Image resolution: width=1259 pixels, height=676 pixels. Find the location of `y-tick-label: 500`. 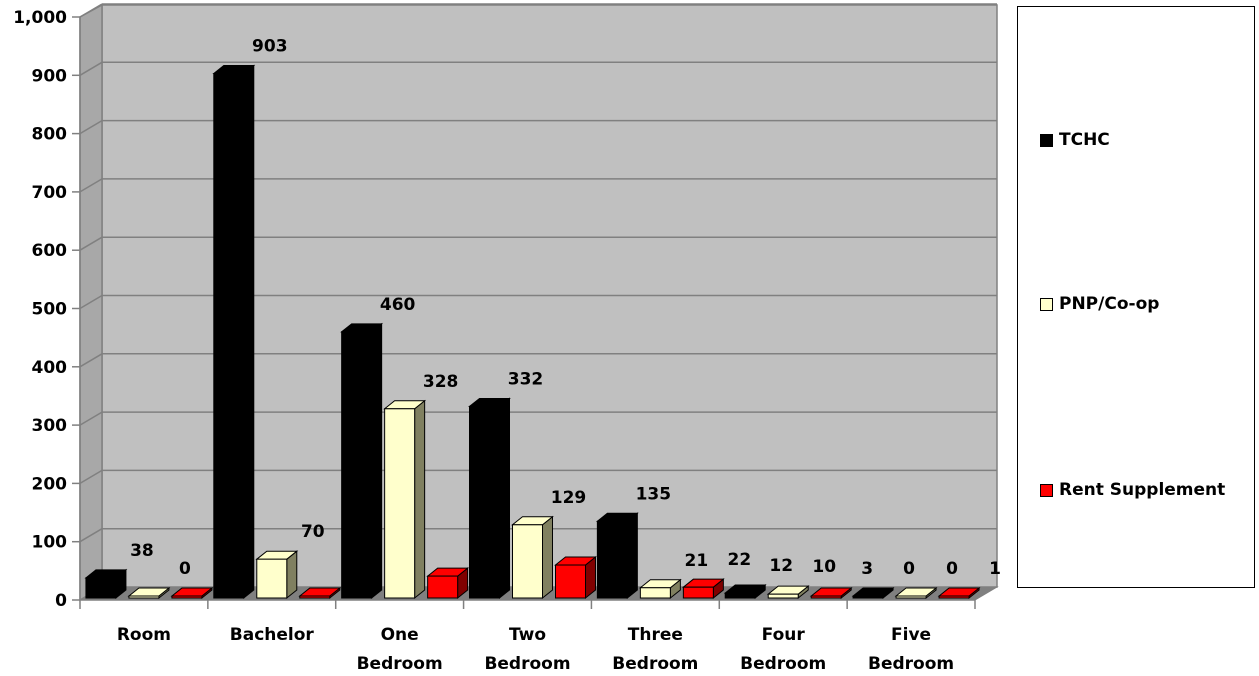

y-tick-label: 500 is located at coordinates (50, 310).